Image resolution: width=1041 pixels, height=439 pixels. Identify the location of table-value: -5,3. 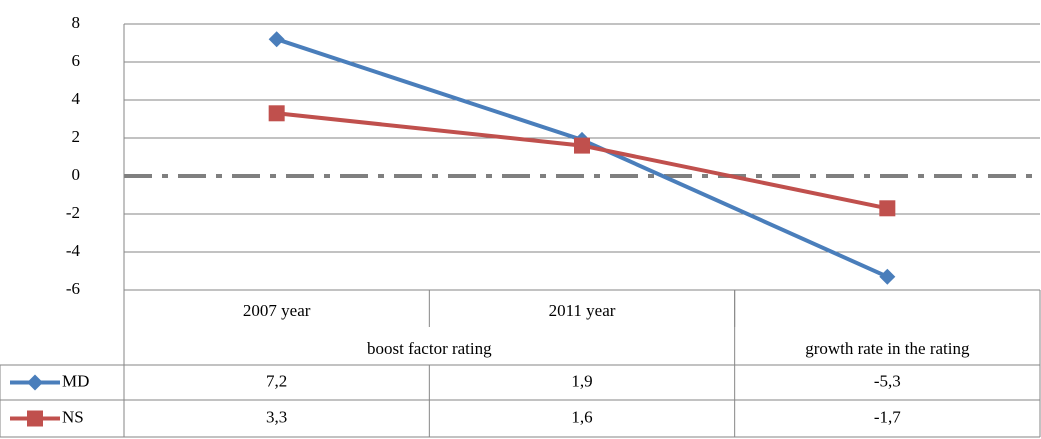
(887, 380).